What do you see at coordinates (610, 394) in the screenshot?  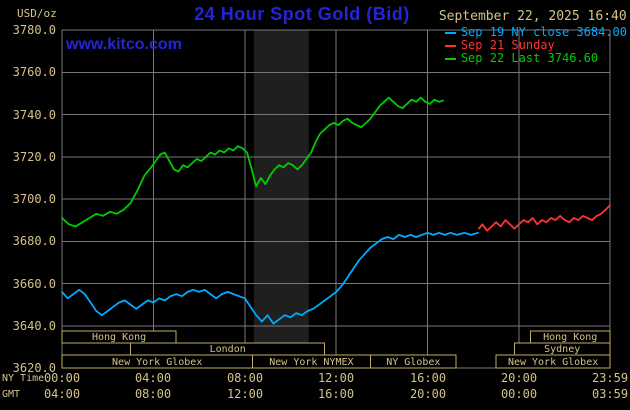 I see `x-tick-gmt: 03:59` at bounding box center [610, 394].